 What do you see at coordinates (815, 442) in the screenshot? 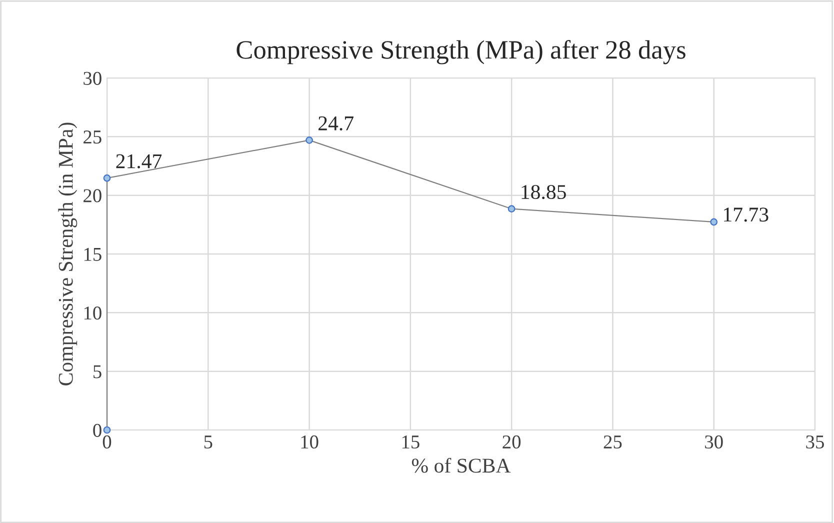
I see `x-tick-label: 35` at bounding box center [815, 442].